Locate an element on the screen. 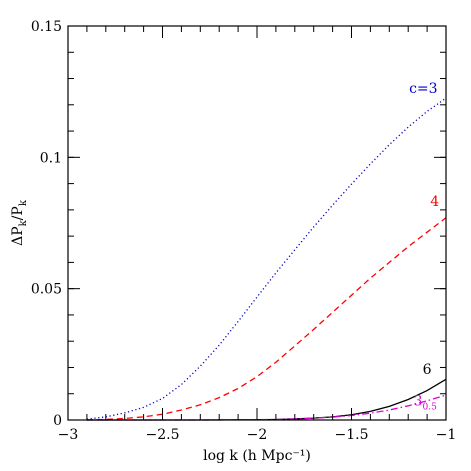 This screenshot has height=471, width=471. annotation-text: 4 is located at coordinates (434, 202).